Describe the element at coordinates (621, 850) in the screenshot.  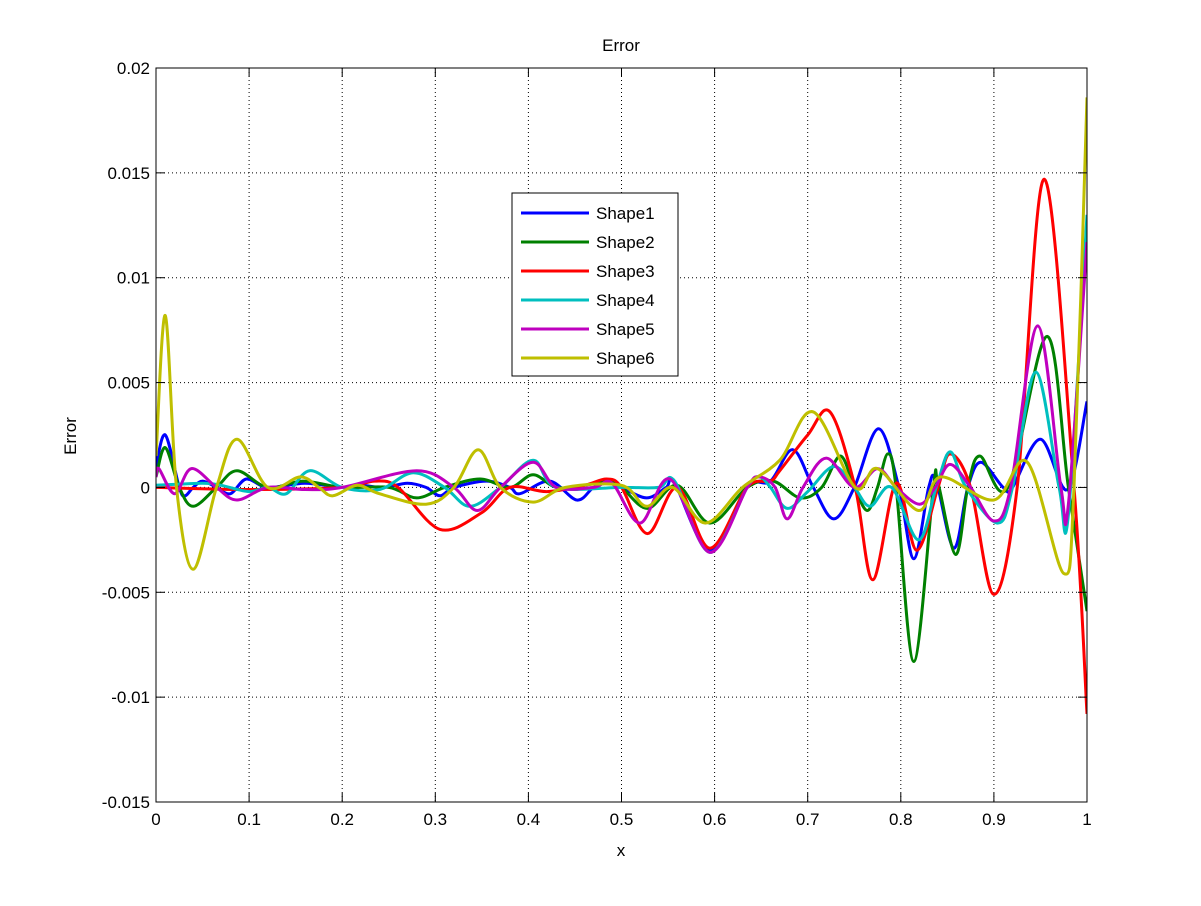
I see `x-axis-label: x` at that location.